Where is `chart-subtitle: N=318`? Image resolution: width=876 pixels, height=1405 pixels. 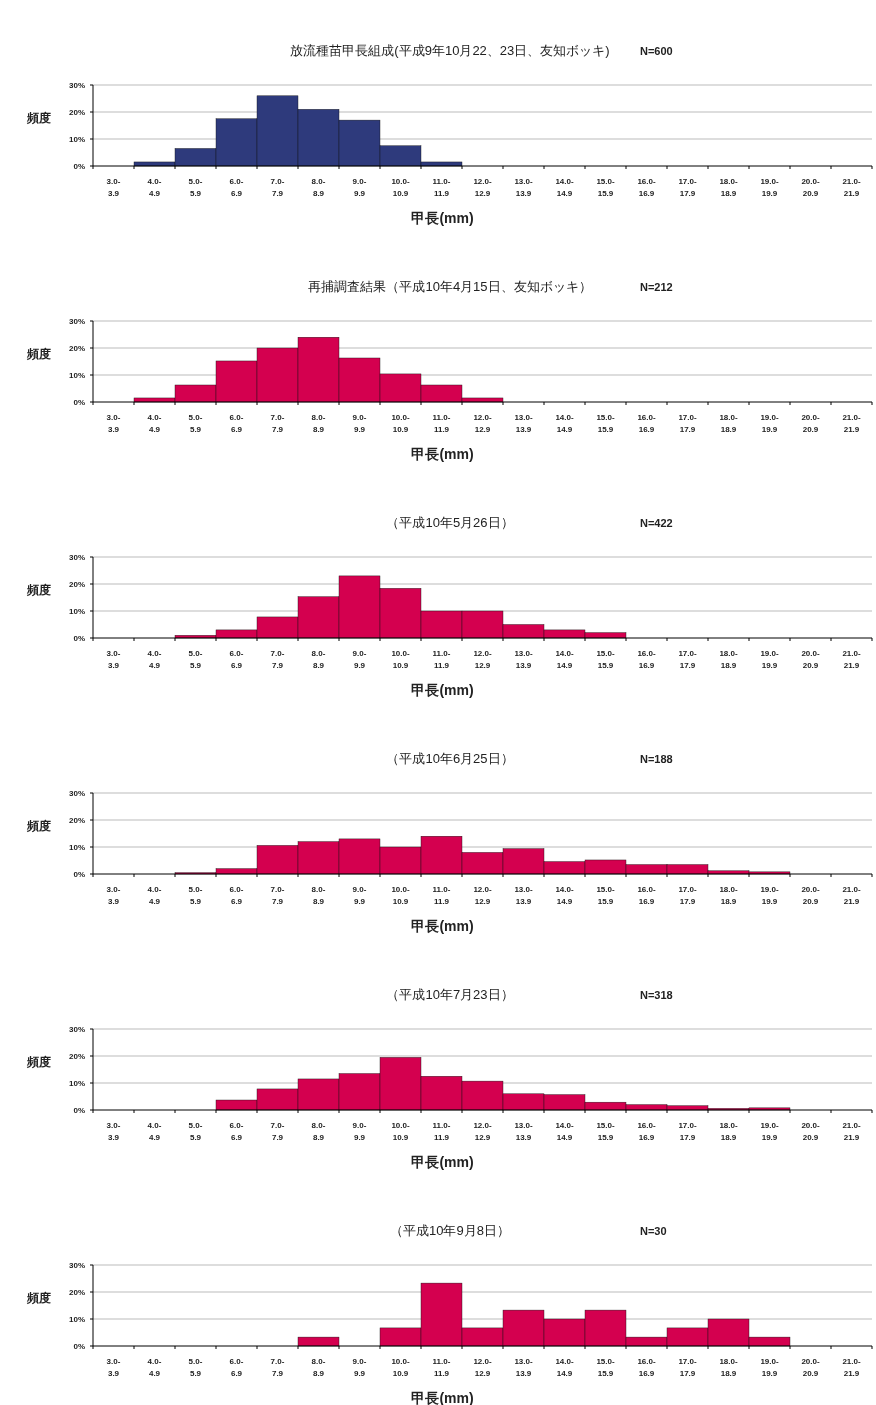
chart-subtitle: N=318 is located at coordinates (656, 995).